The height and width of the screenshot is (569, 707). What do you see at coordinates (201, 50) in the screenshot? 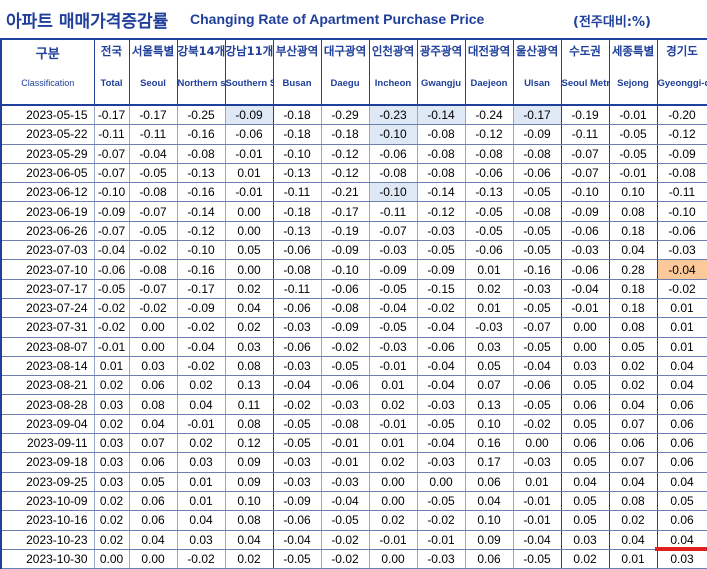
I see `column-header-ko: 강북14개` at bounding box center [201, 50].